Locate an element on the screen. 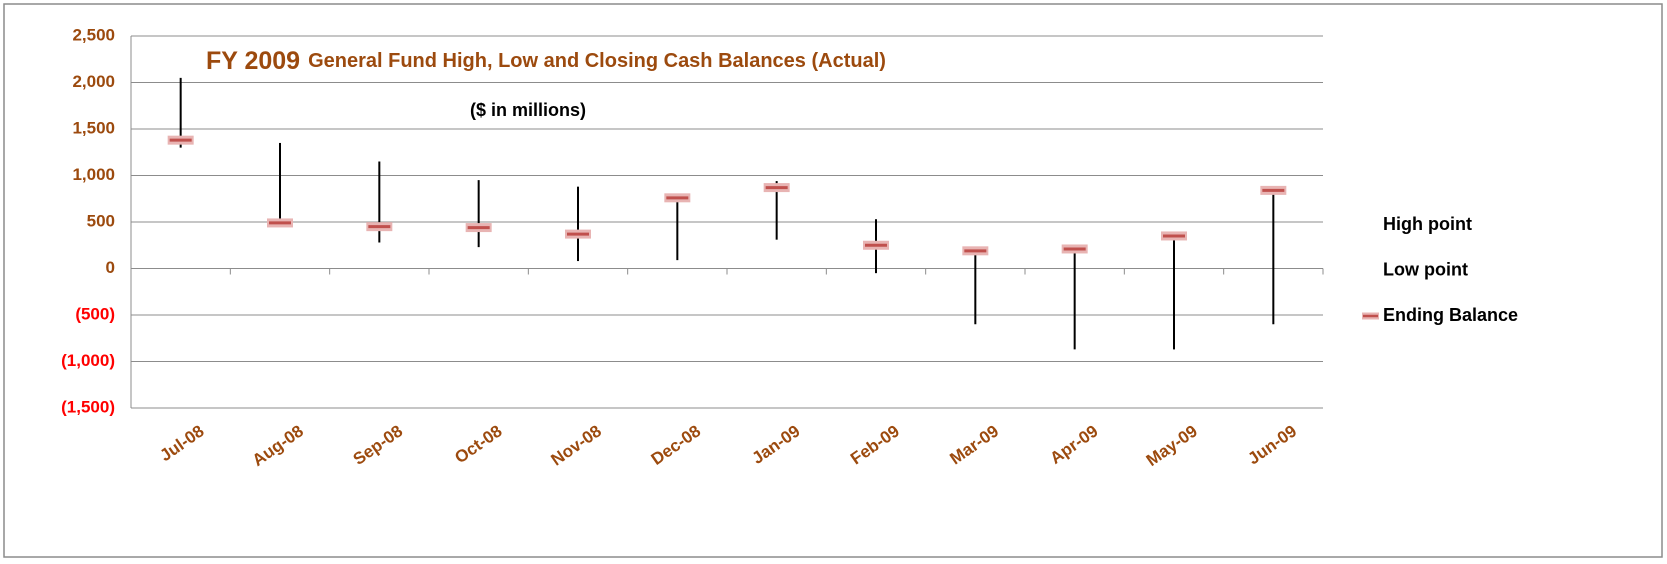  y-tick-label: (1,000) is located at coordinates (88, 360).